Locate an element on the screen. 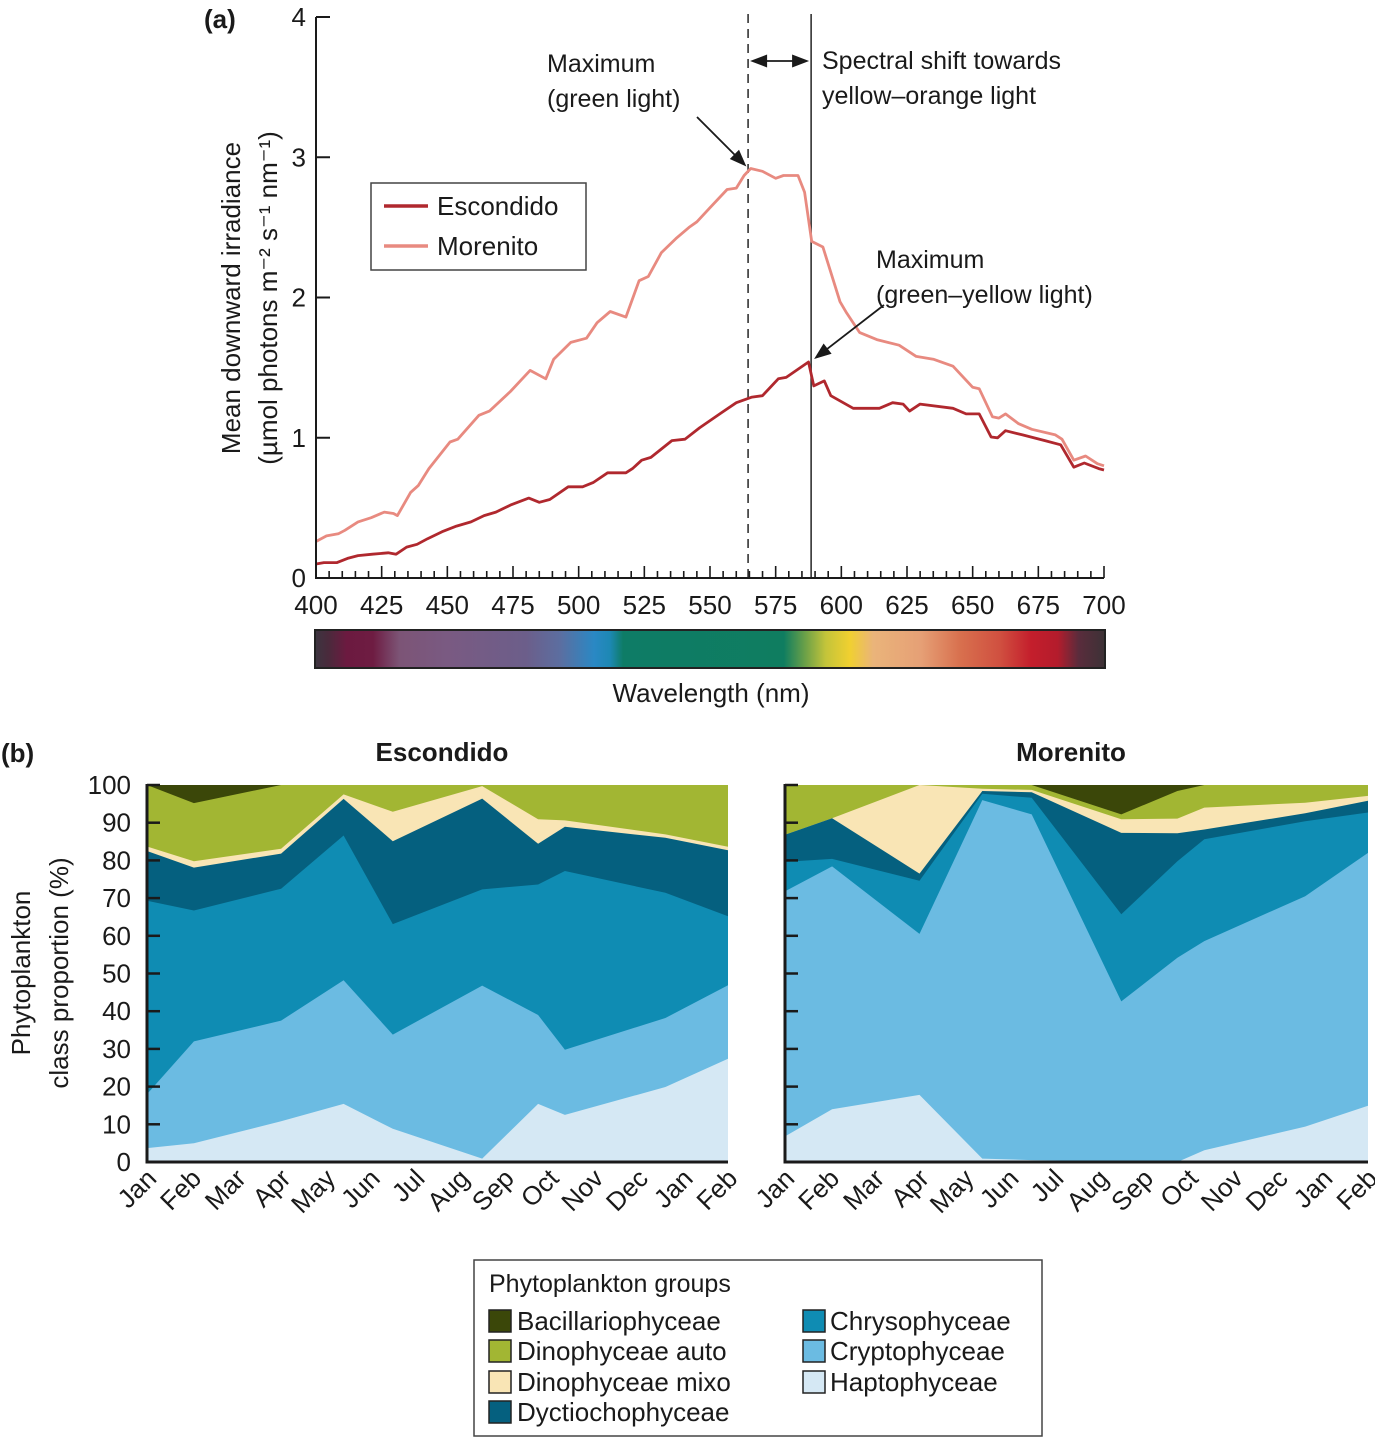  y-tick-label: 50 is located at coordinates (116, 974).